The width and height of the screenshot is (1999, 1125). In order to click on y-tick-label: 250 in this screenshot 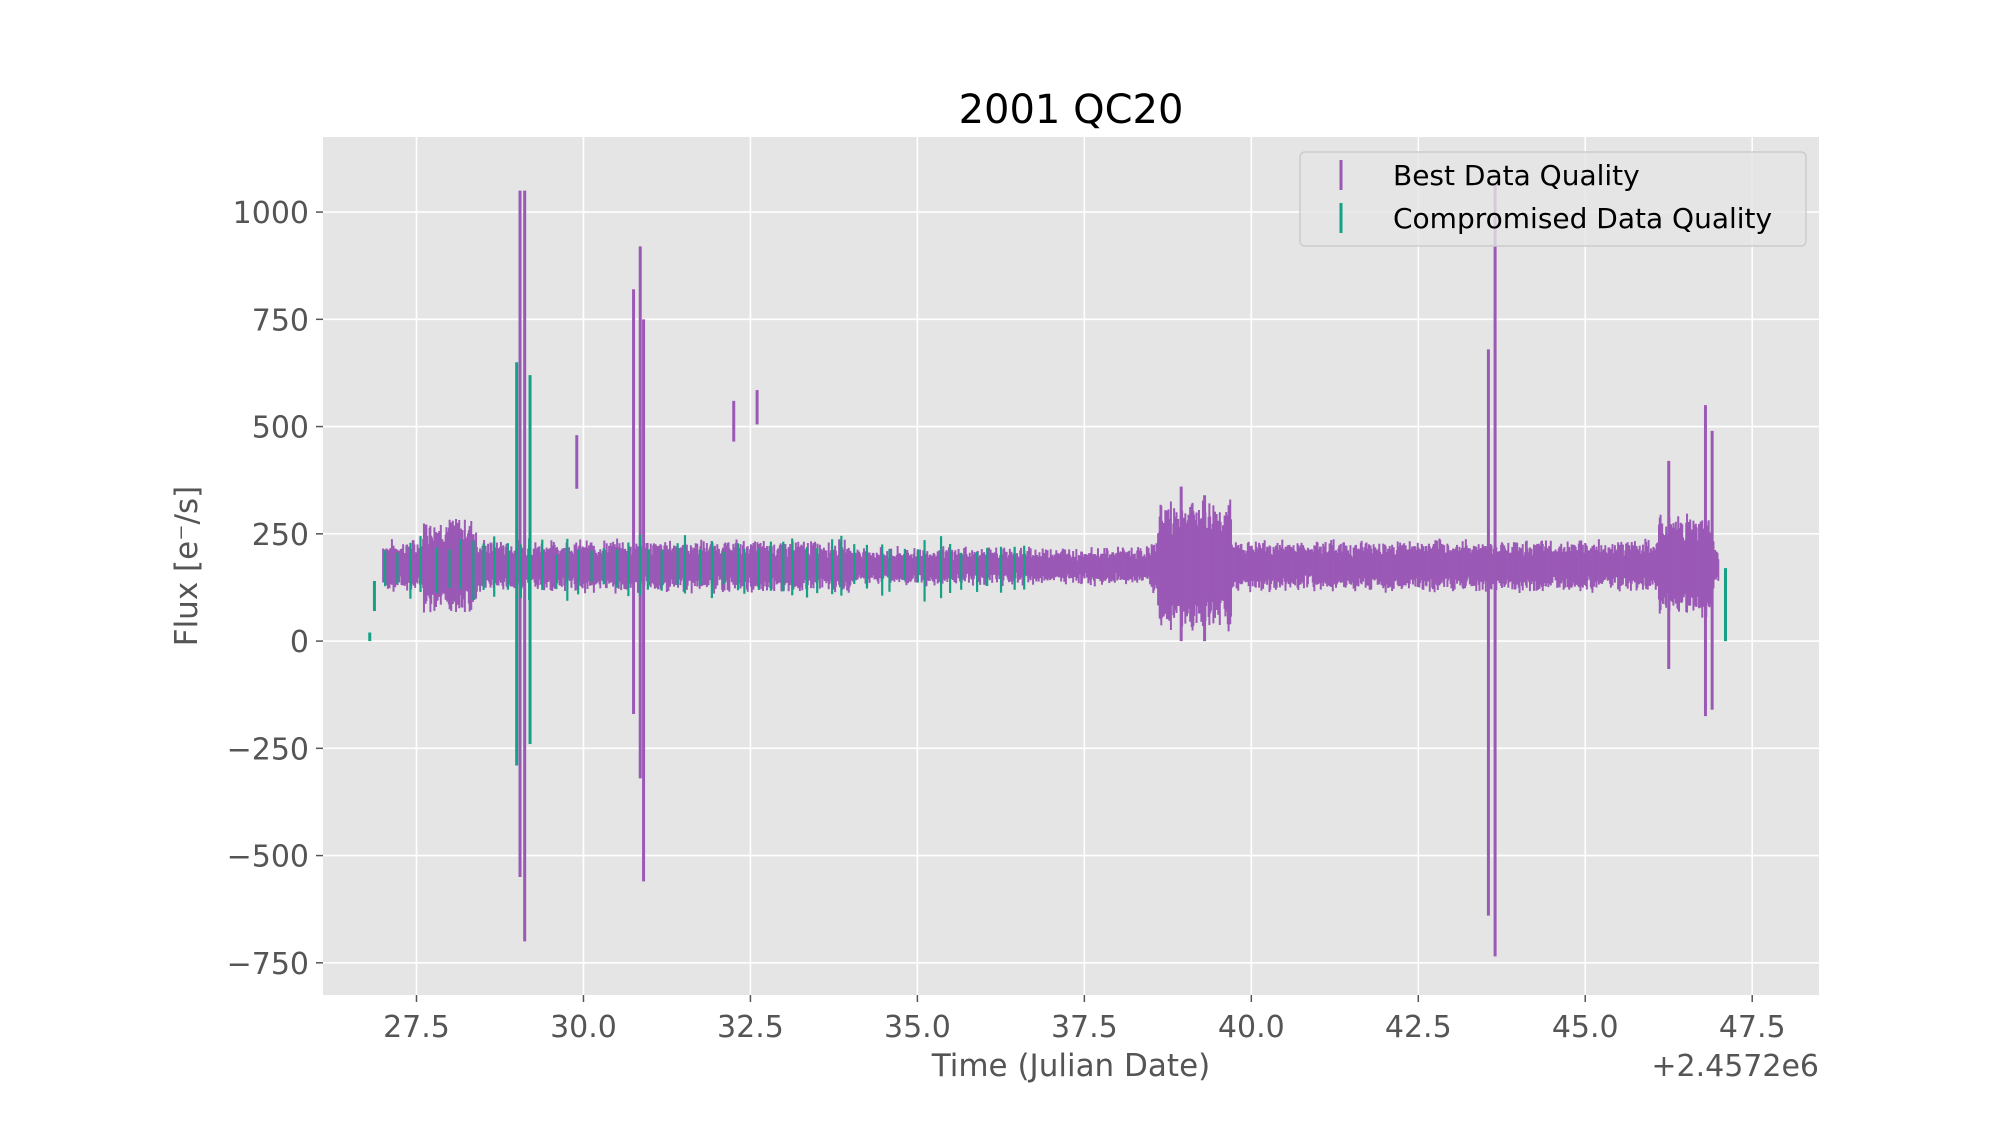, I will do `click(280, 535)`.